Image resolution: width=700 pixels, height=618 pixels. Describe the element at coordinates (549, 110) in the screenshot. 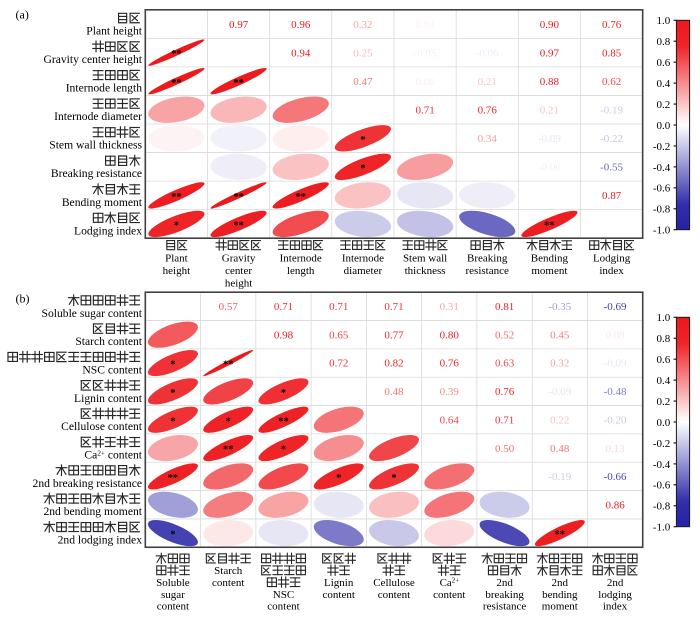

I see `svg-text: 0.21` at that location.